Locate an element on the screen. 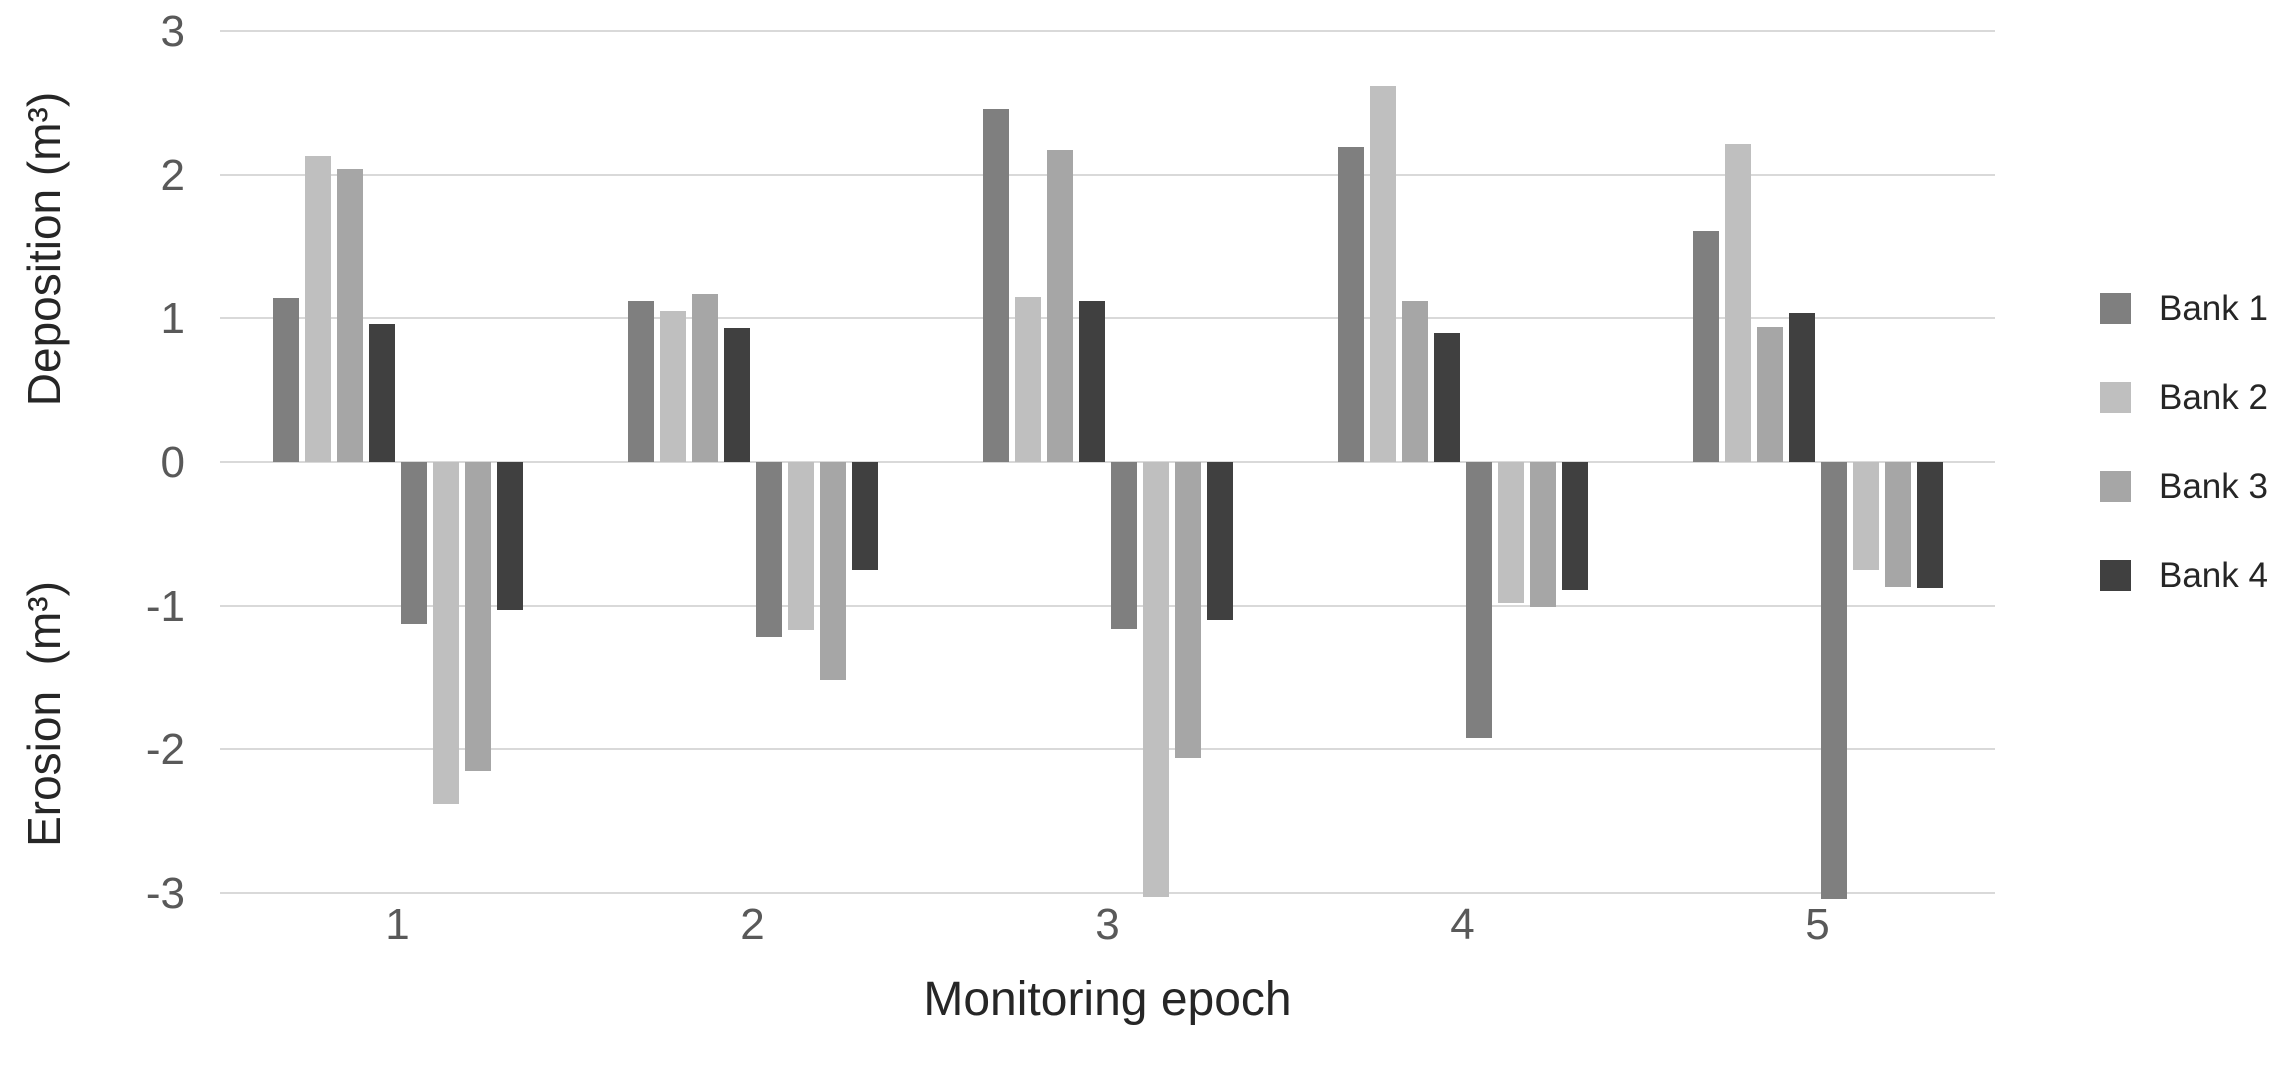 The image size is (2292, 1069). x-tick-2: 2 is located at coordinates (752, 924).